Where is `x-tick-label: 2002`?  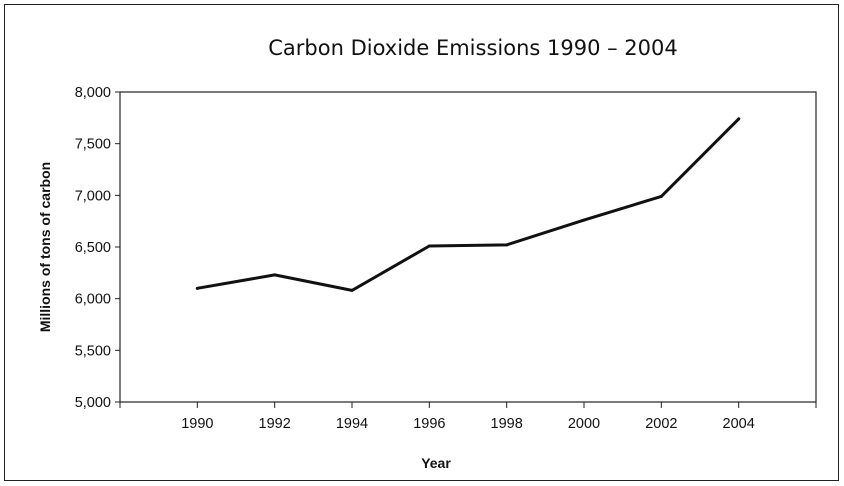 x-tick-label: 2002 is located at coordinates (661, 424).